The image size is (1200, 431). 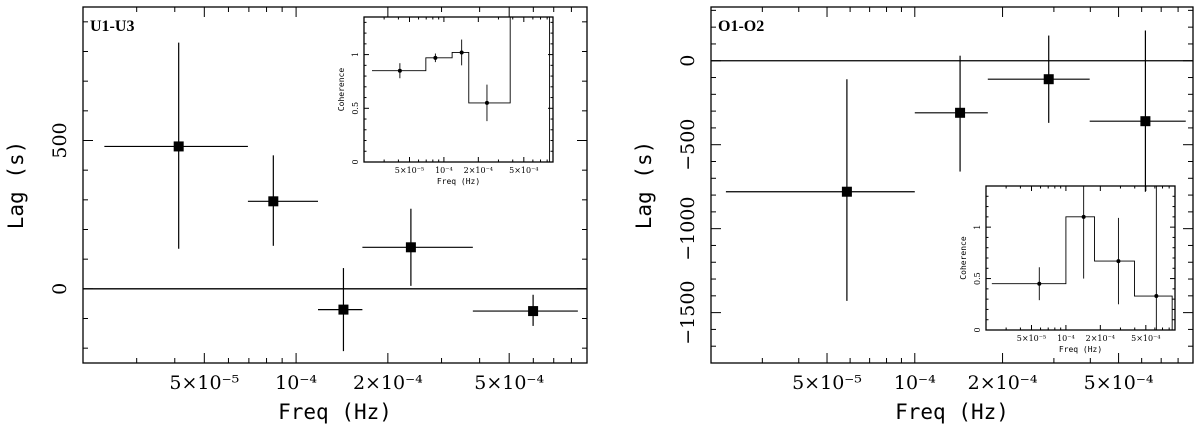 What do you see at coordinates (112, 26) in the screenshot?
I see `panel-title: U1-U3` at bounding box center [112, 26].